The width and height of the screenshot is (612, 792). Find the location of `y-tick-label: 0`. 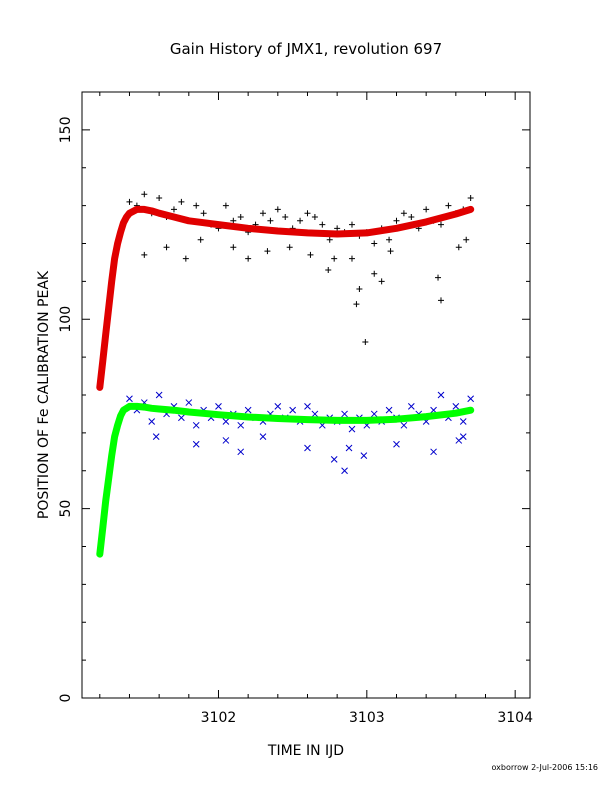

y-tick-label: 0 is located at coordinates (66, 698).